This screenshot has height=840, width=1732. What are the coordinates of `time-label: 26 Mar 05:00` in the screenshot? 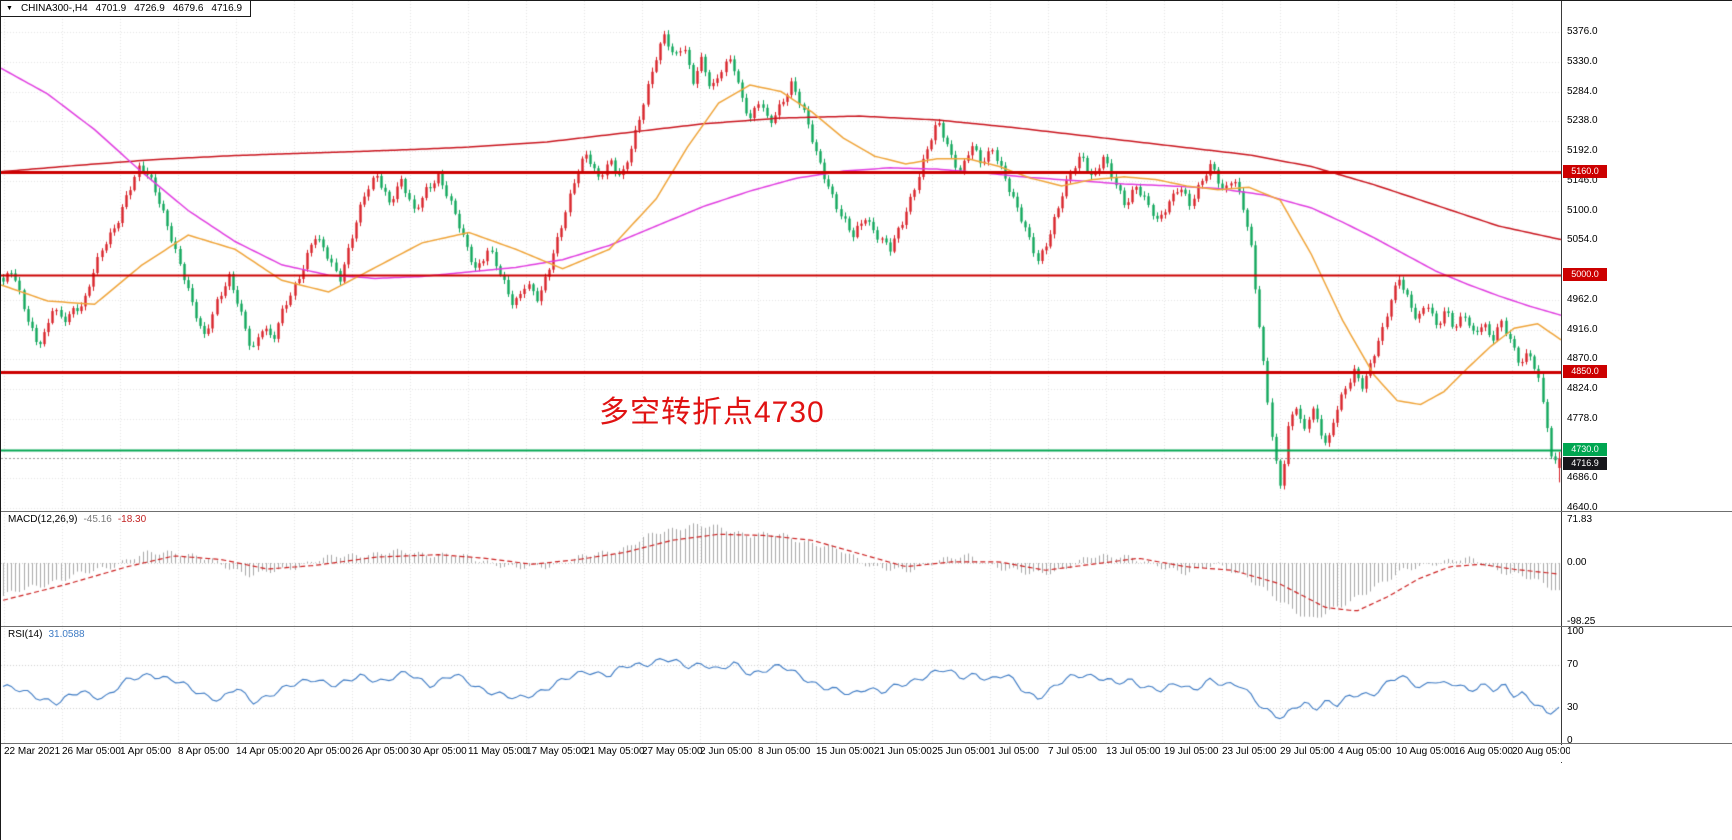 It's located at (91, 751).